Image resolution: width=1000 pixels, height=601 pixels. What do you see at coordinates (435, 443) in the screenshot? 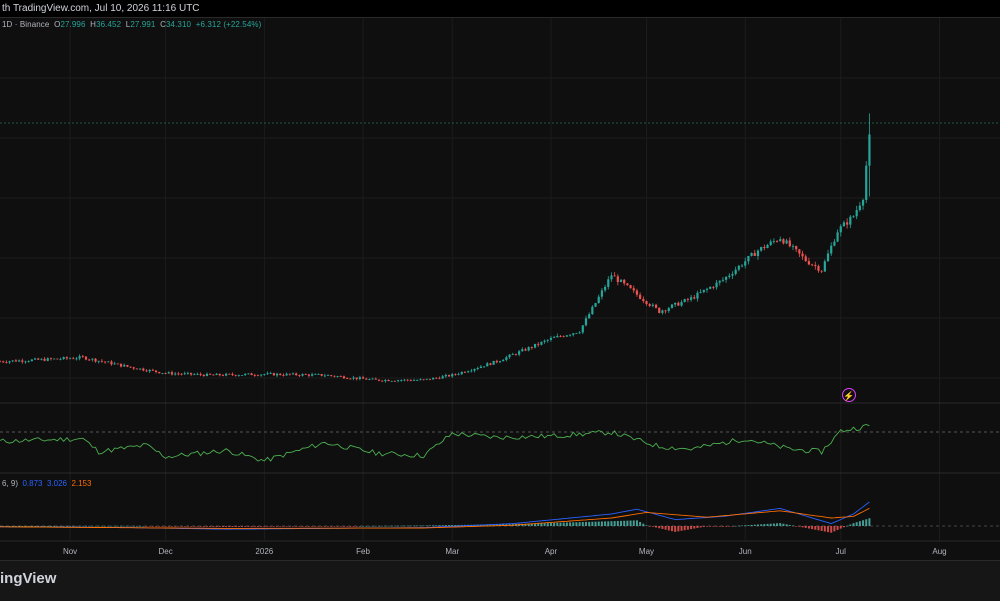
I see `rsi-line` at bounding box center [435, 443].